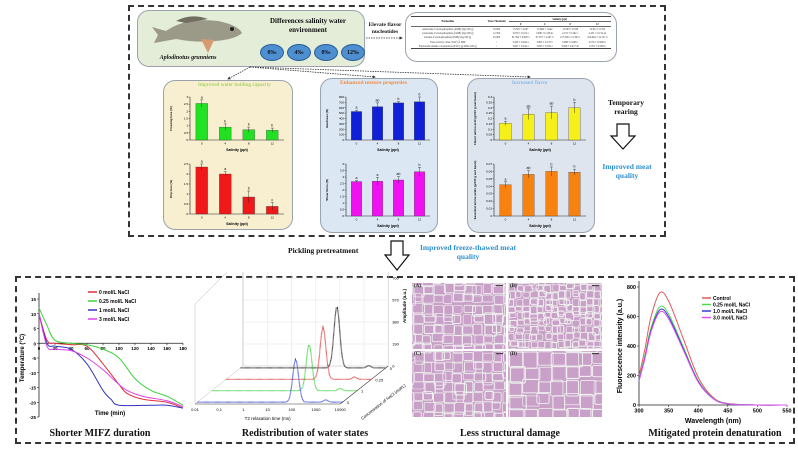 This screenshot has width=798, height=449. I want to click on connector-arrows, so click(379, 58).